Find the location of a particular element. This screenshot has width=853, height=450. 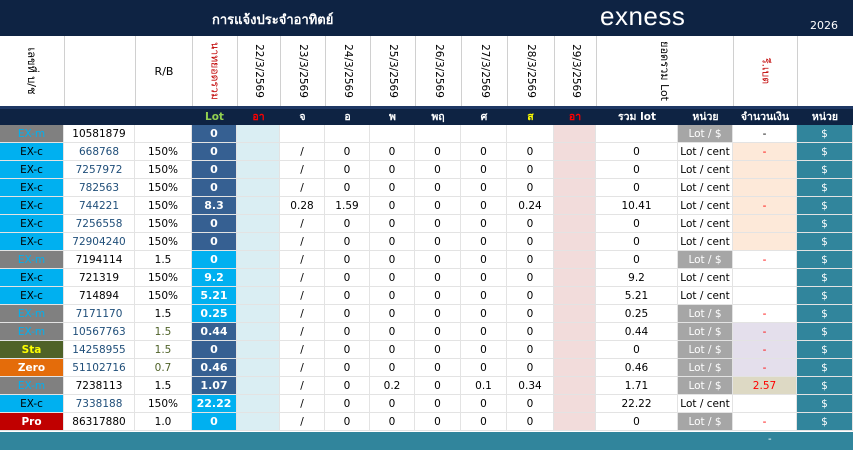

day-subheader: อ is located at coordinates (347, 117).